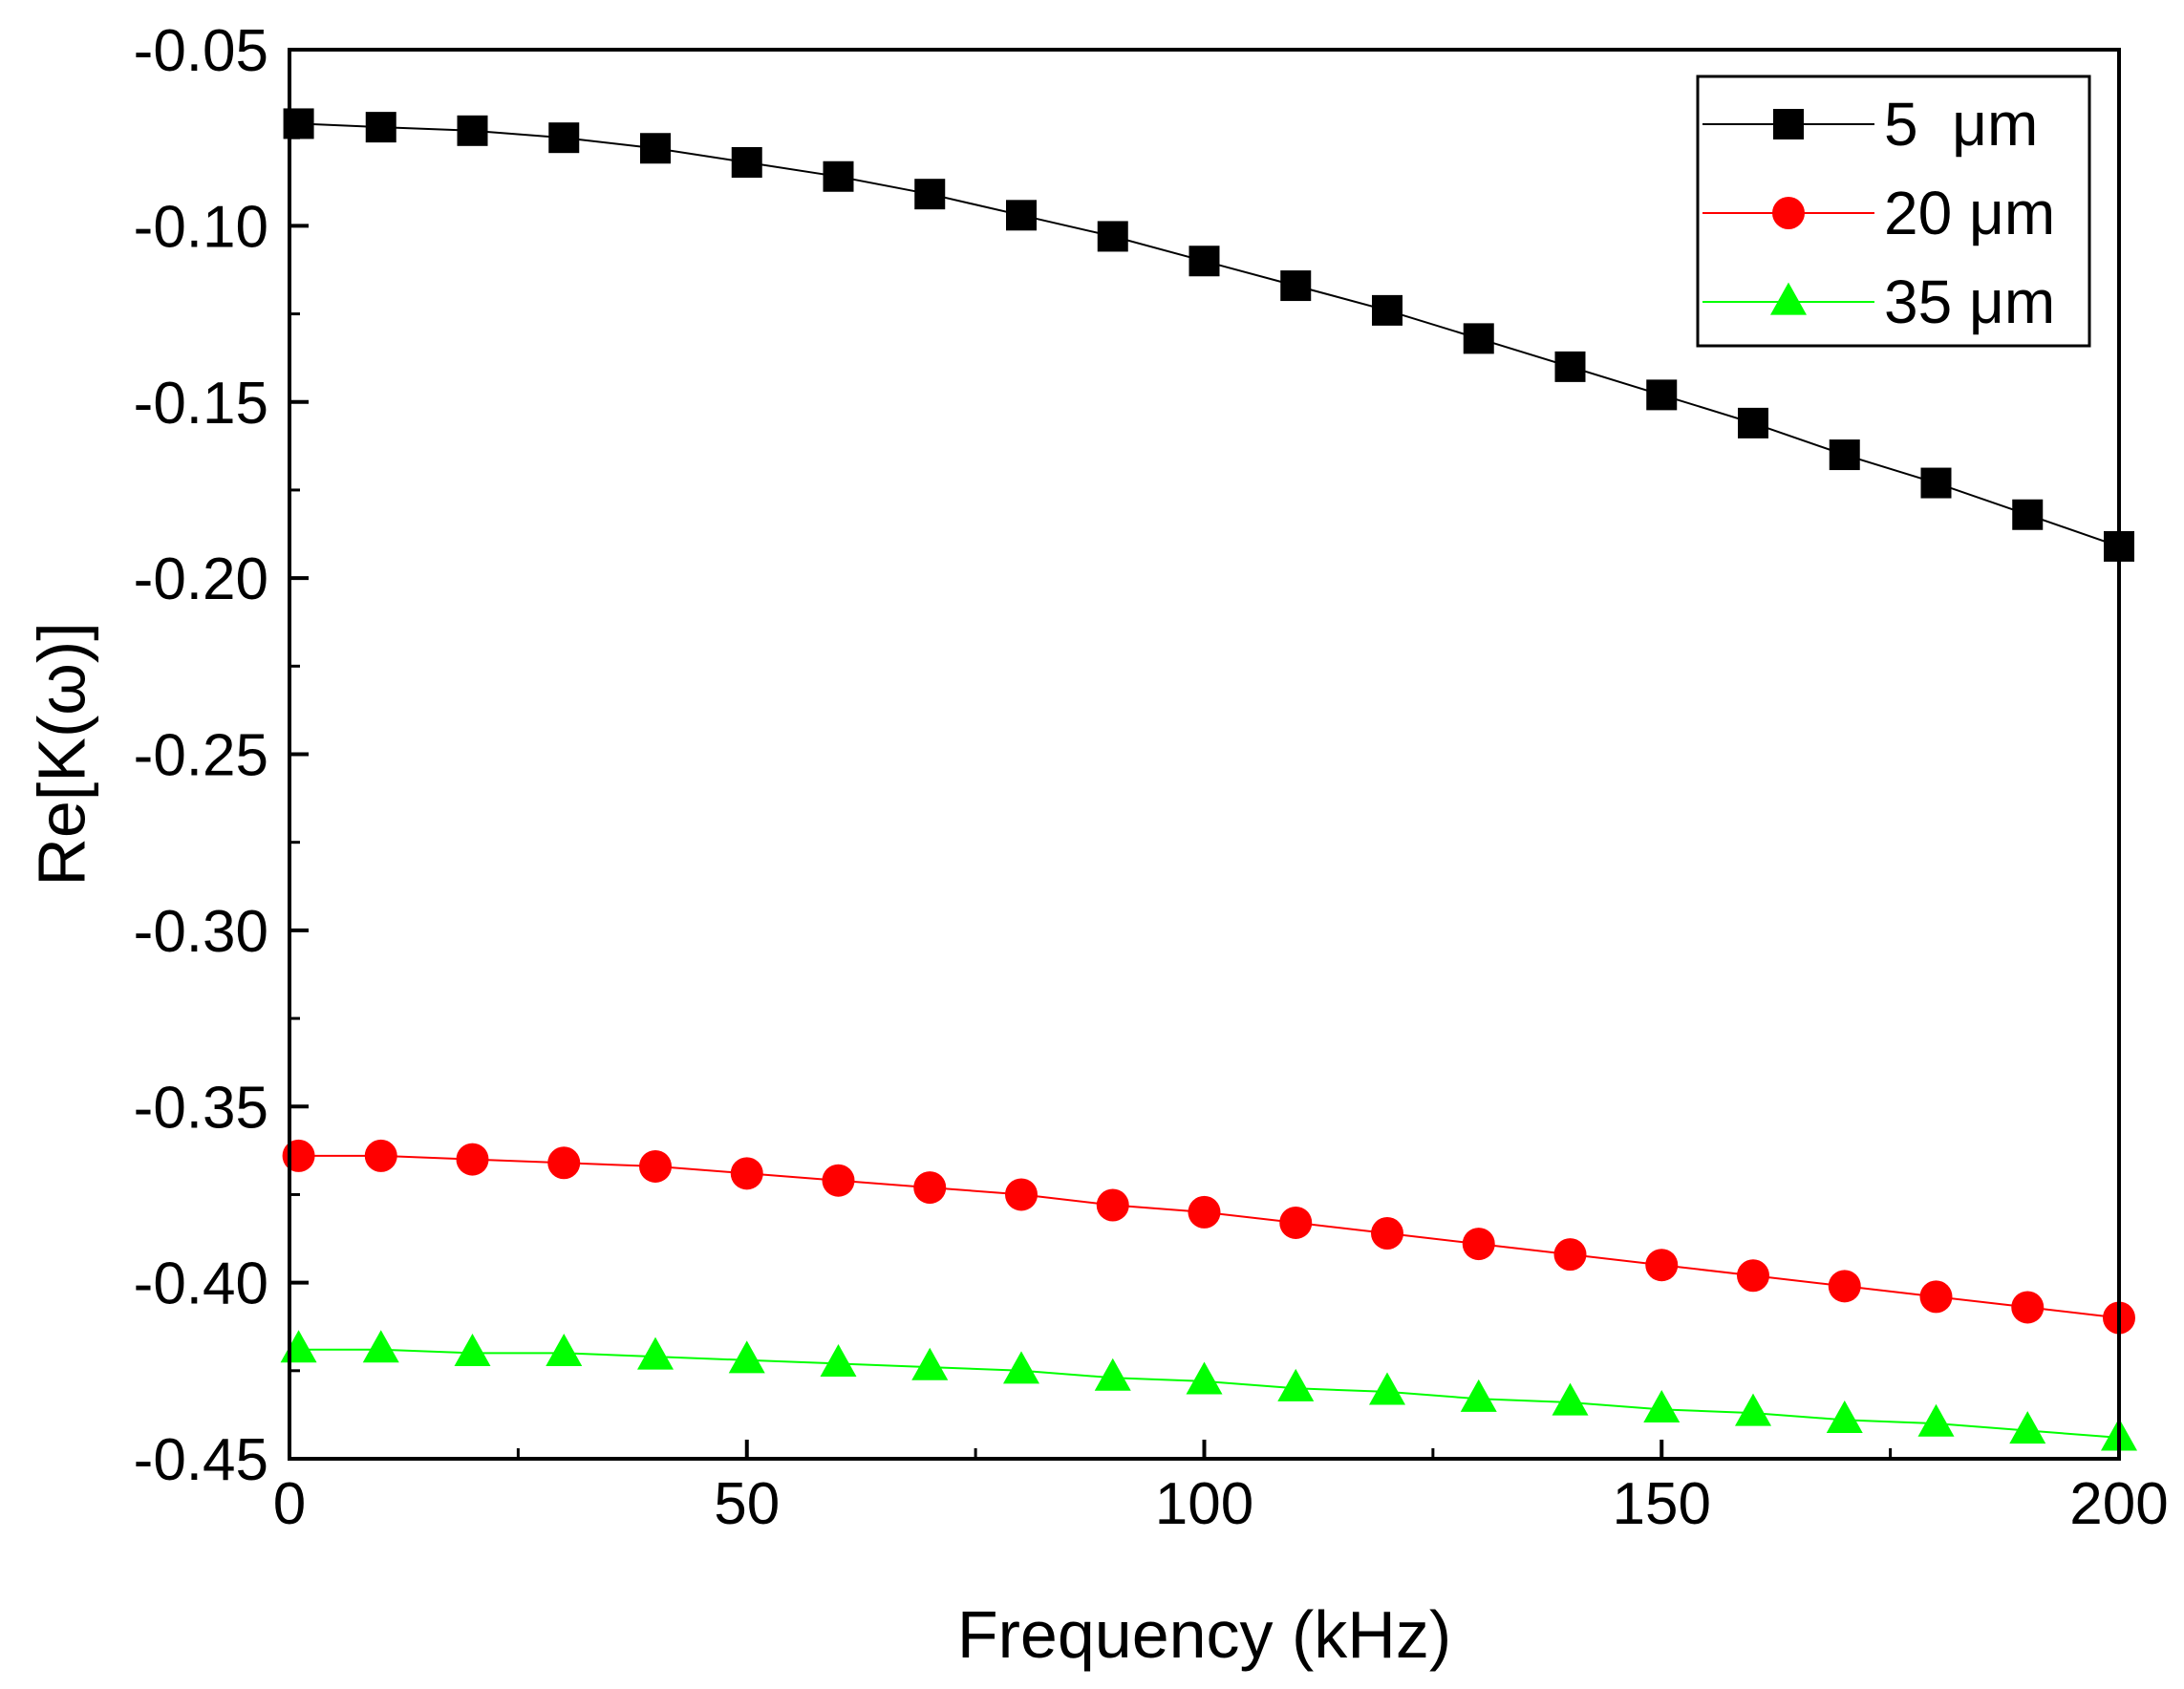  What do you see at coordinates (201, 51) in the screenshot?
I see `y-tick-label: -0.05` at bounding box center [201, 51].